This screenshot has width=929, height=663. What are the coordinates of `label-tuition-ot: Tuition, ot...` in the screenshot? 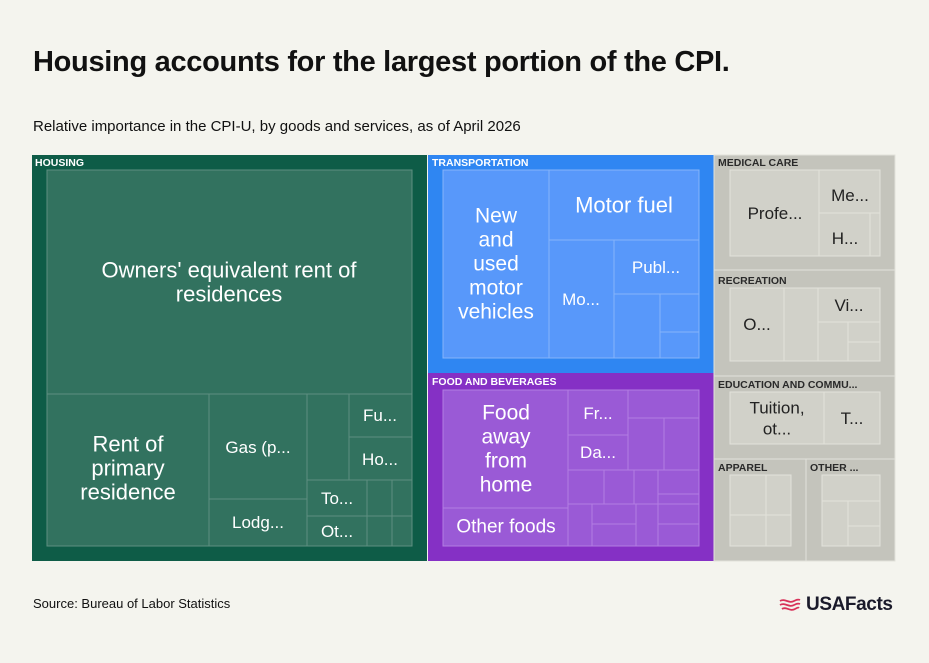 It's located at (776, 418).